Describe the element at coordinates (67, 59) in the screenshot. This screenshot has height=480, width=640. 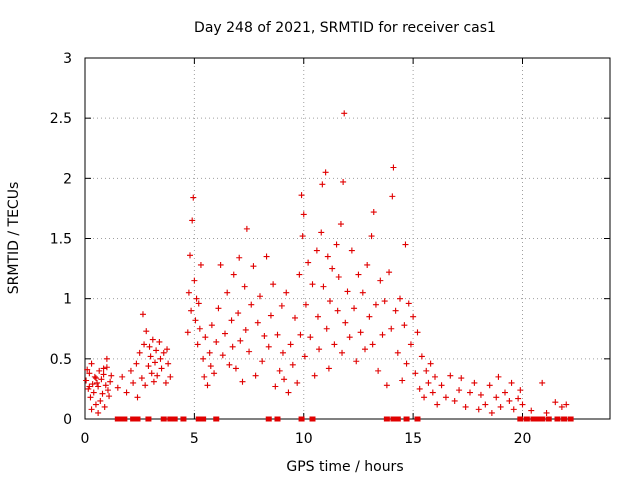
I see `y-tick-label: 3` at that location.